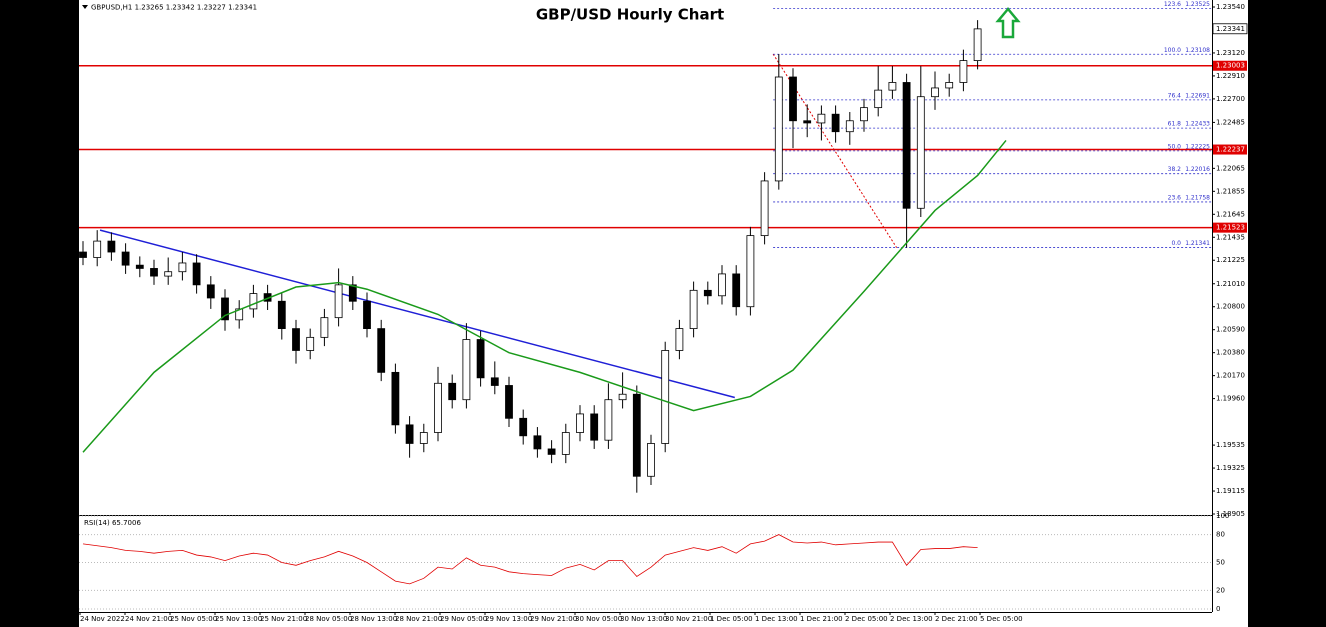 This screenshot has width=1326, height=627. Describe the element at coordinates (1197, 124) in the screenshot. I see `fib-price: 1.22433` at that location.